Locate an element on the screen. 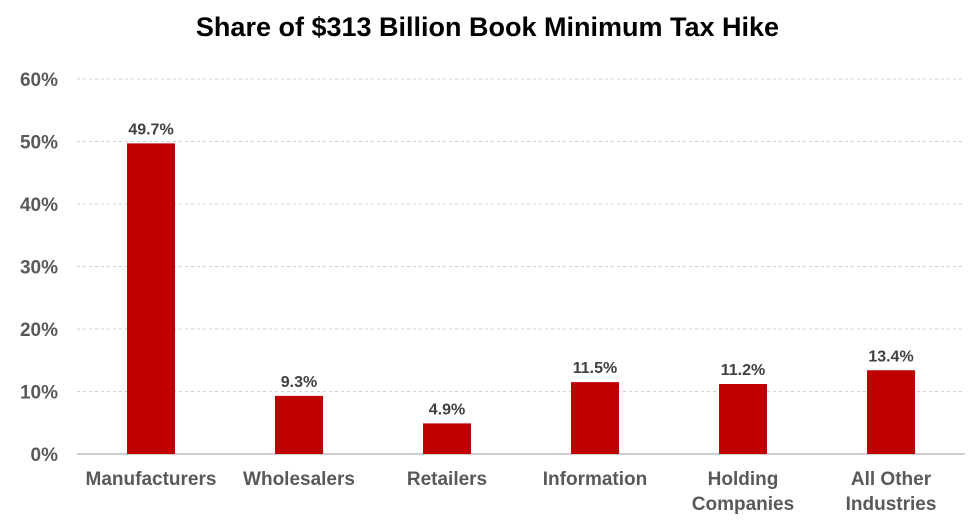  x-tick-label: Manufacturers is located at coordinates (151, 479).